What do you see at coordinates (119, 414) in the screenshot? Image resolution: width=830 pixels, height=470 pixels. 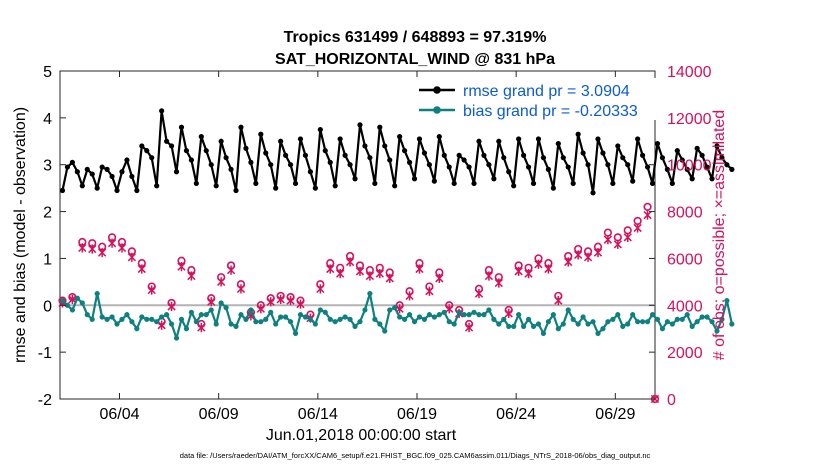 I see `x-tick-label: 06/04` at bounding box center [119, 414].